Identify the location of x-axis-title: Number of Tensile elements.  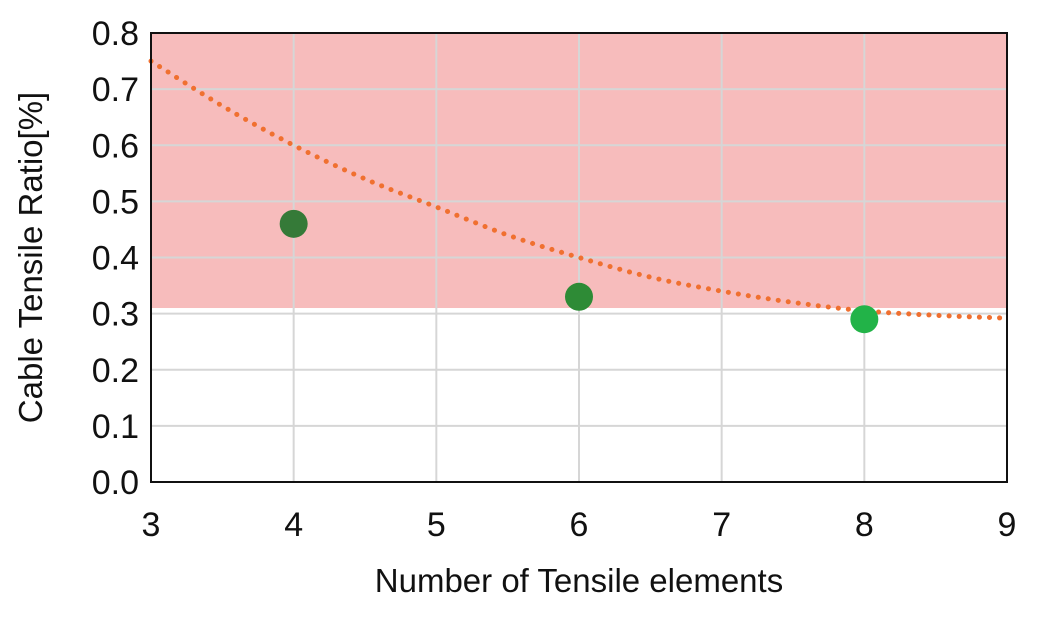
(579, 580).